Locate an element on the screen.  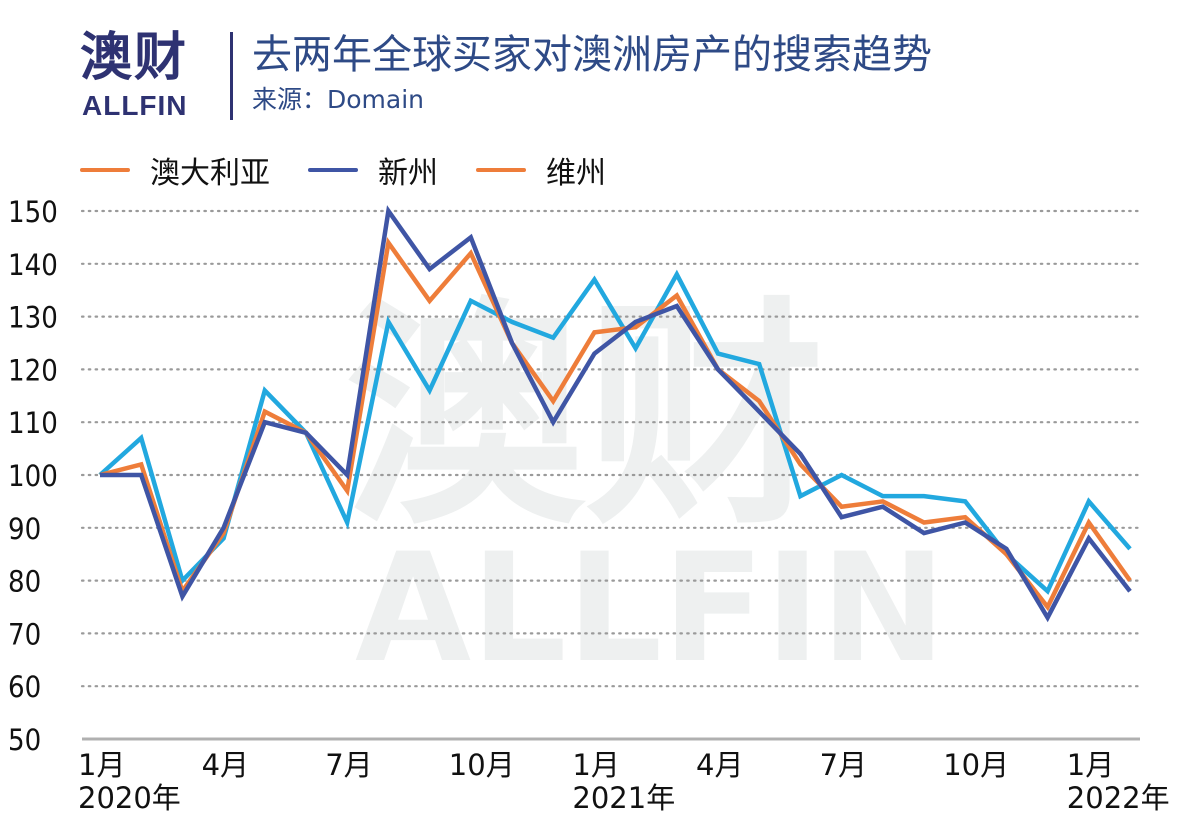
y-tick-label: 100 is located at coordinates (33, 476).